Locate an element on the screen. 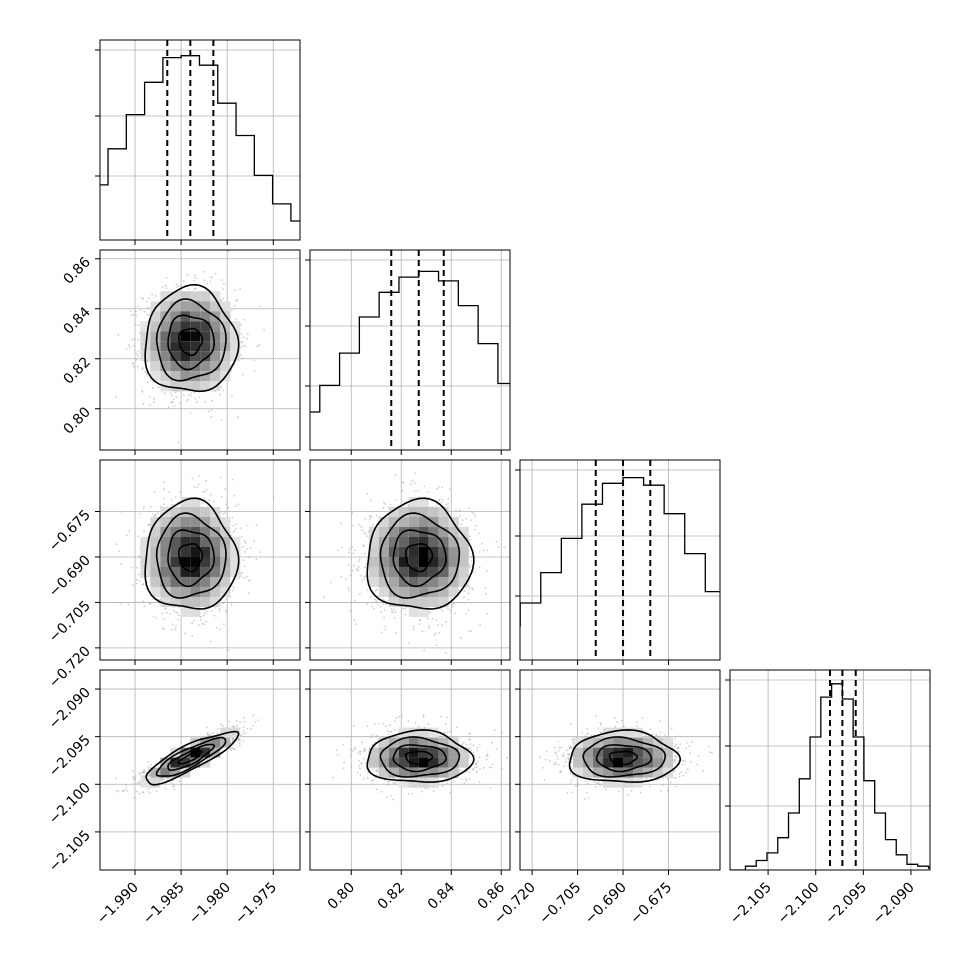  x-tick-label: −2.100 is located at coordinates (799, 904).